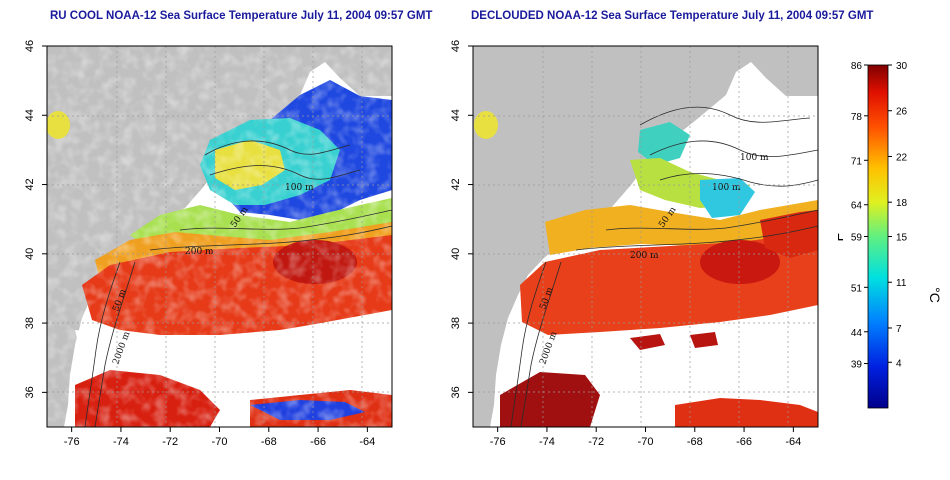 The height and width of the screenshot is (480, 950). Describe the element at coordinates (902, 157) in the screenshot. I see `colorbar-celsius-tick-label: 22` at that location.